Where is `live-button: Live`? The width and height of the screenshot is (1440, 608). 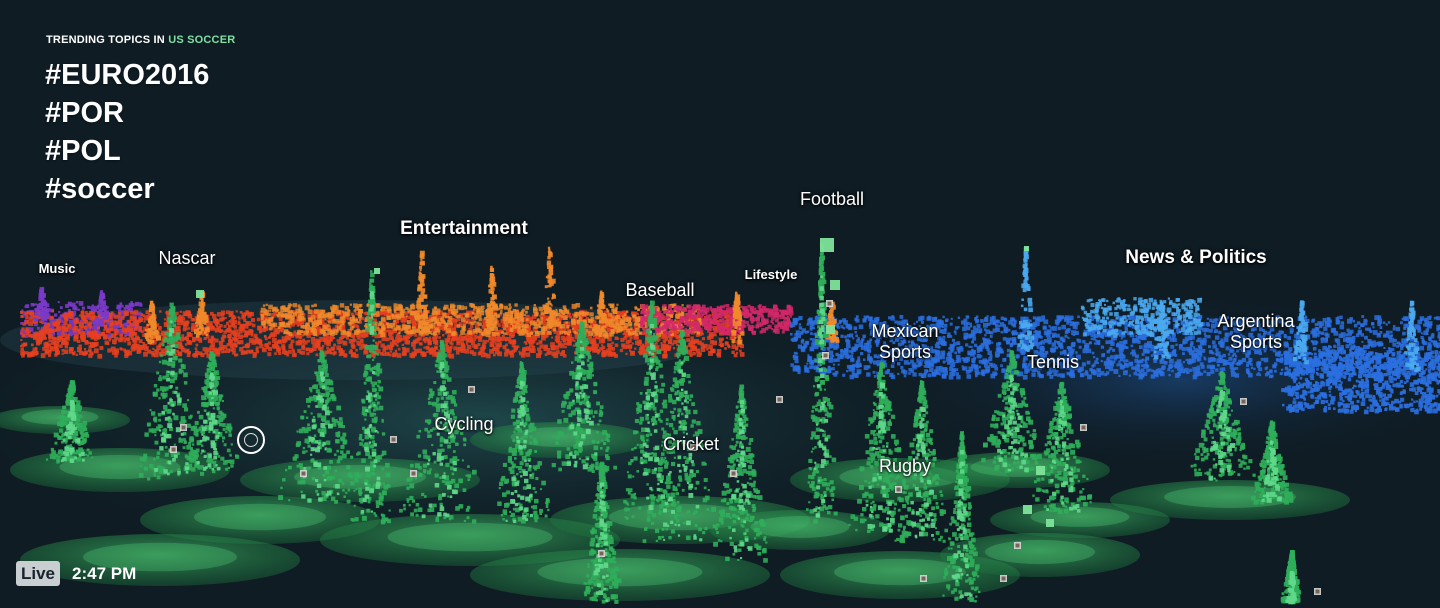 live-button: Live is located at coordinates (38, 573).